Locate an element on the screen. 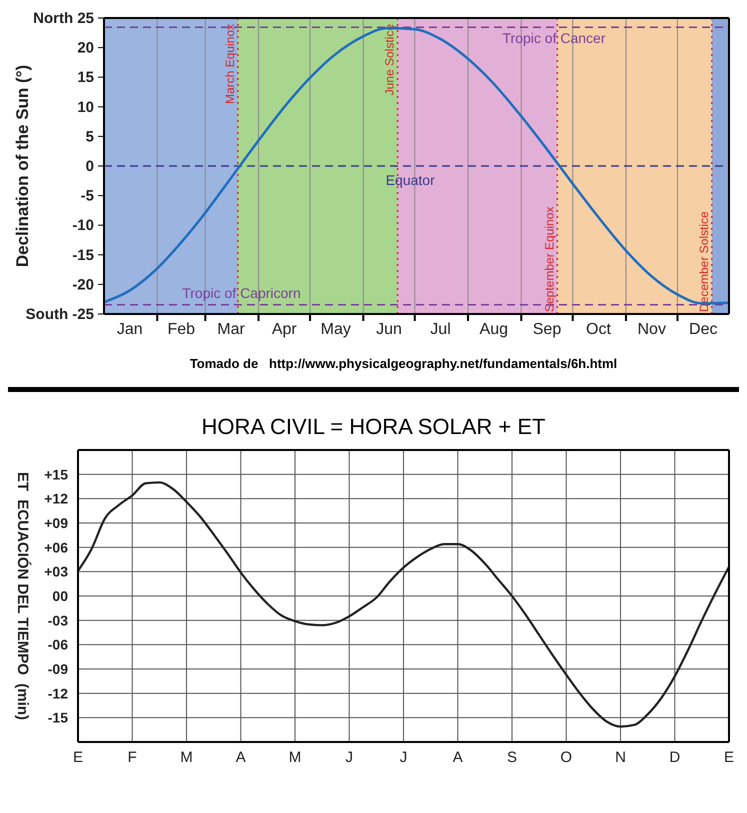 This screenshot has height=813, width=747. y-tick-label: 5 is located at coordinates (90, 137).